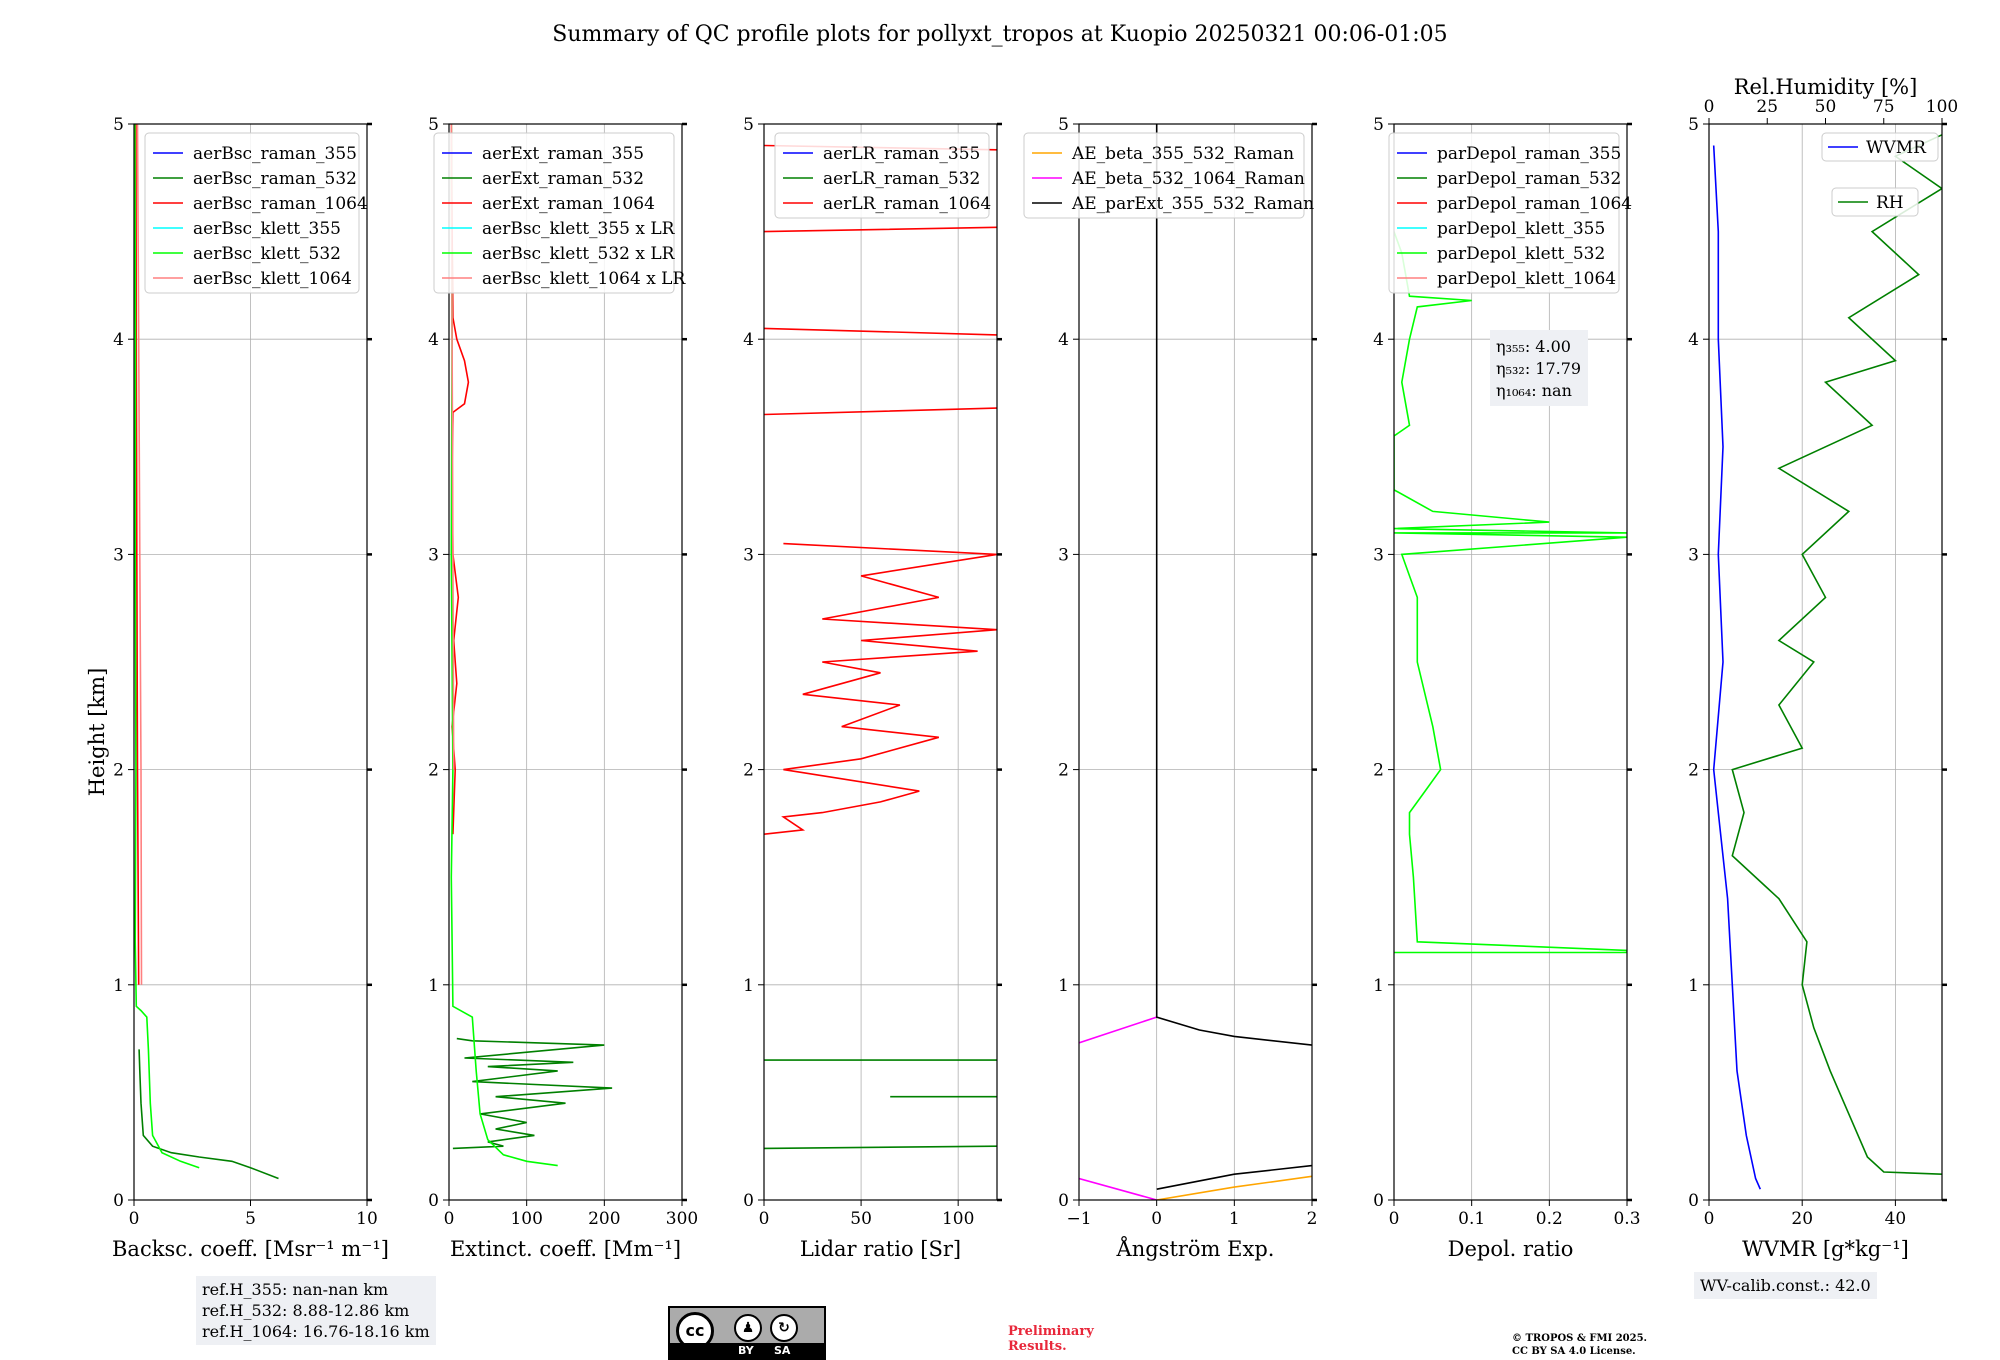 This screenshot has width=2000, height=1360. I want to click on legend-entry-aerBsc_klett_355 x LR: aerBsc_klett_355 x LR, so click(579, 229).